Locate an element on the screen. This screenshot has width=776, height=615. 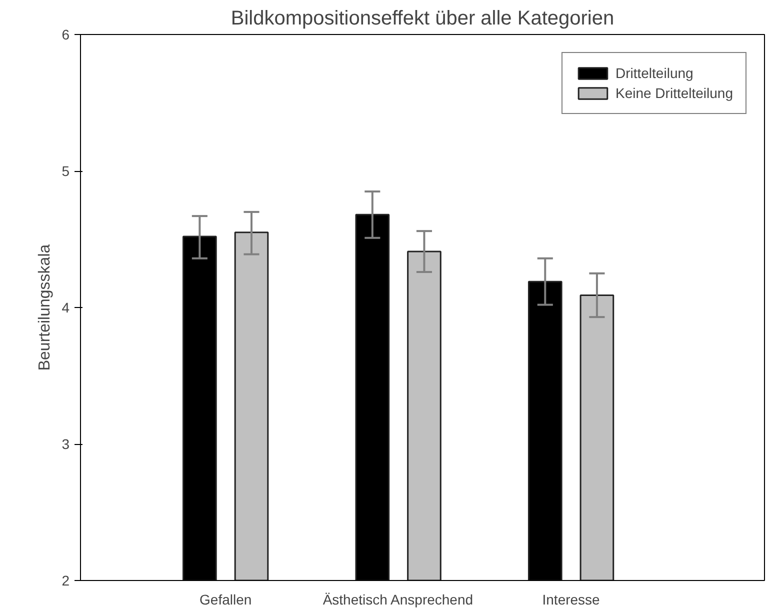
legend-label: Drittelteilung is located at coordinates (654, 73).